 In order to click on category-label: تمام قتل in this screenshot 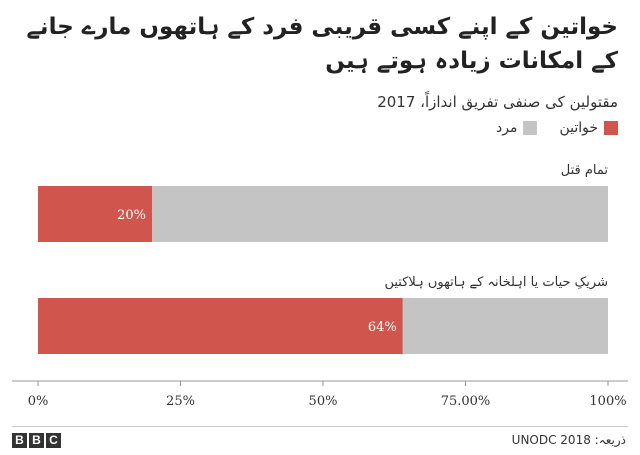, I will do `click(585, 170)`.